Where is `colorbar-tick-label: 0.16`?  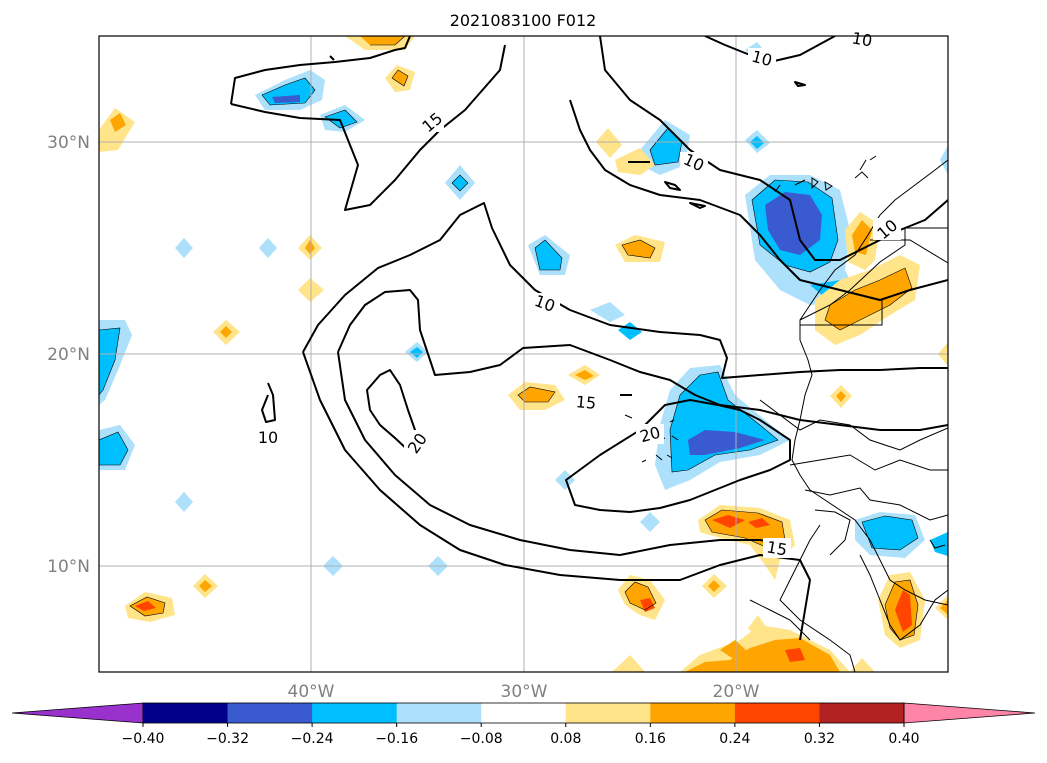
colorbar-tick-label: 0.16 is located at coordinates (650, 739).